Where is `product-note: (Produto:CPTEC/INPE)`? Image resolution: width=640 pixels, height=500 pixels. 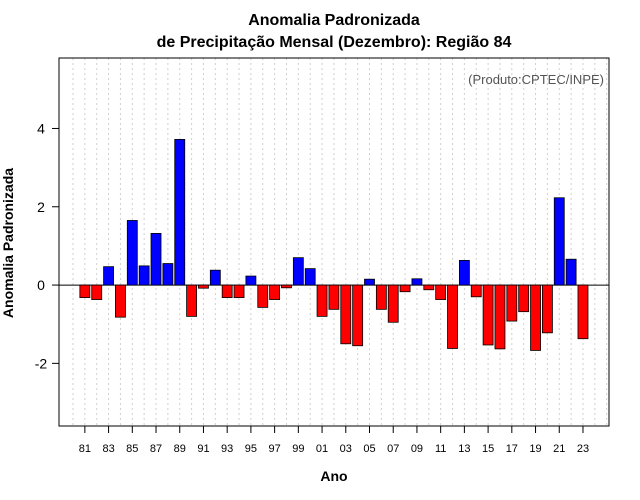
product-note: (Produto:CPTEC/INPE) is located at coordinates (536, 79).